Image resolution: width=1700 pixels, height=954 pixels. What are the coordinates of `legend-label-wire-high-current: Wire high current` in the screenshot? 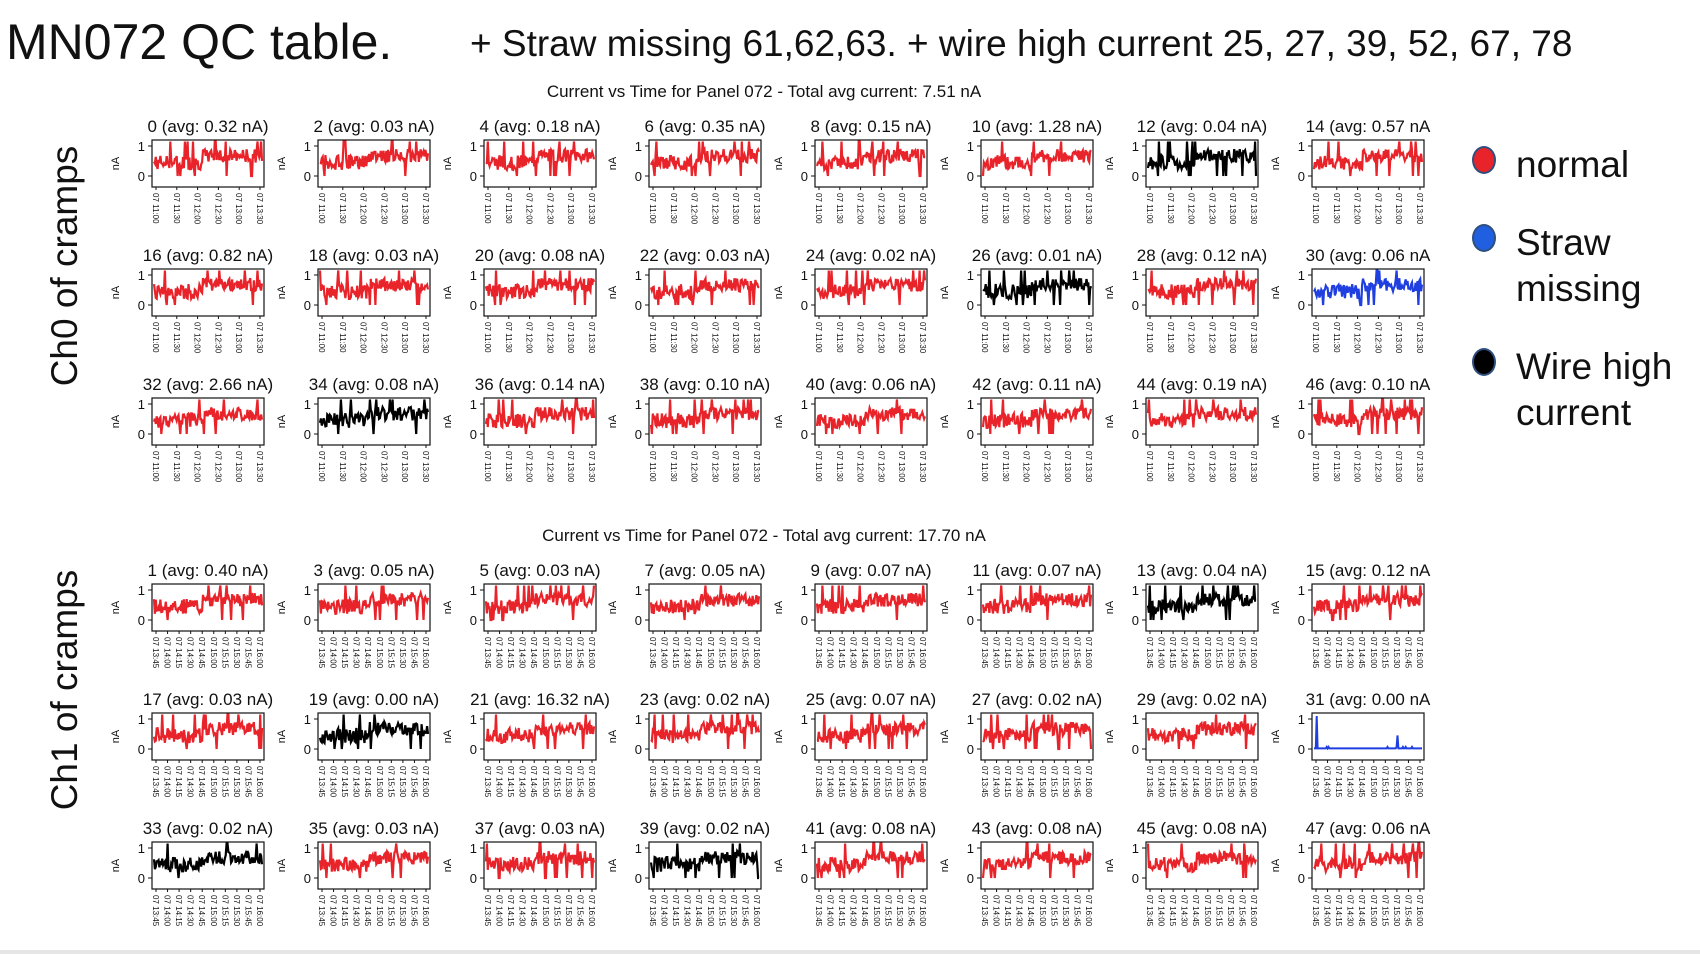 It's located at (1594, 389).